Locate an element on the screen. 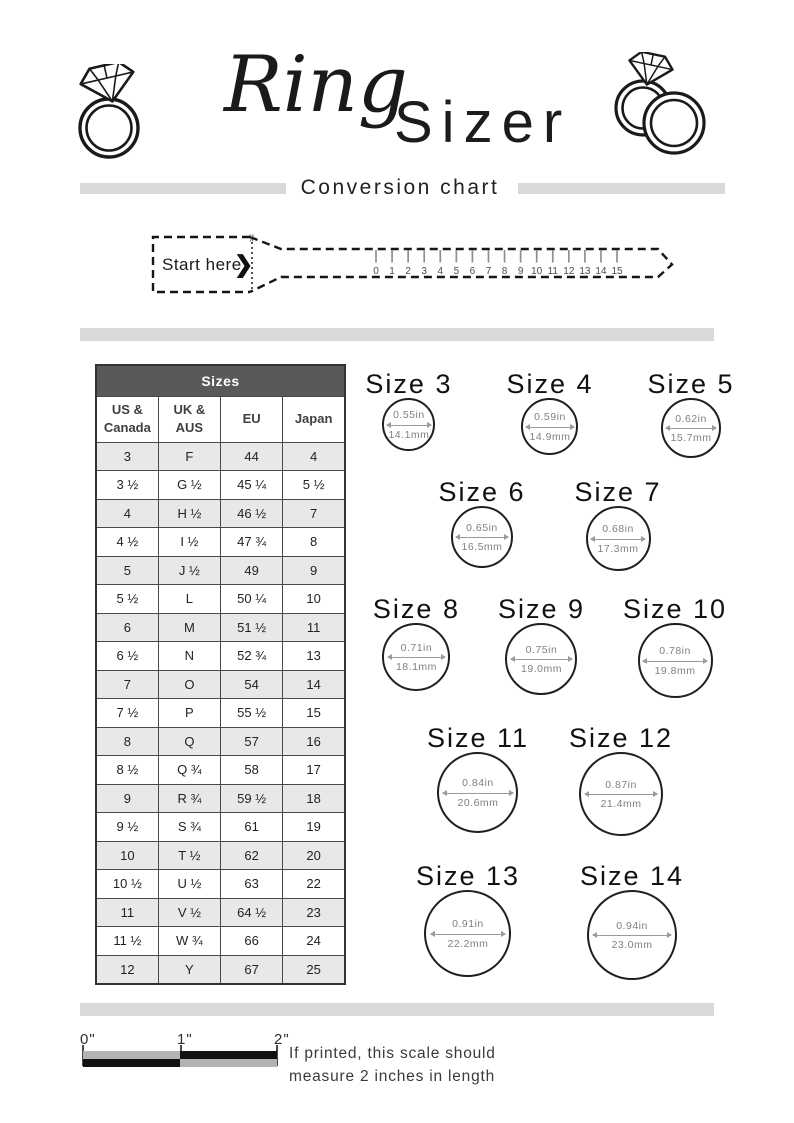  svg-text: 3 is located at coordinates (424, 271).